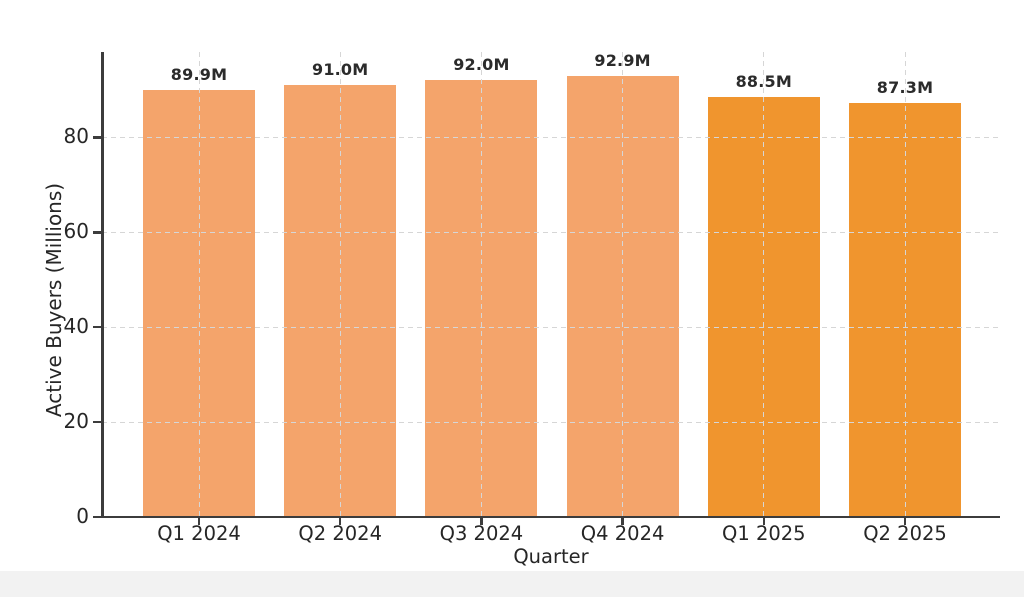  I want to click on footer-strip, so click(512, 584).